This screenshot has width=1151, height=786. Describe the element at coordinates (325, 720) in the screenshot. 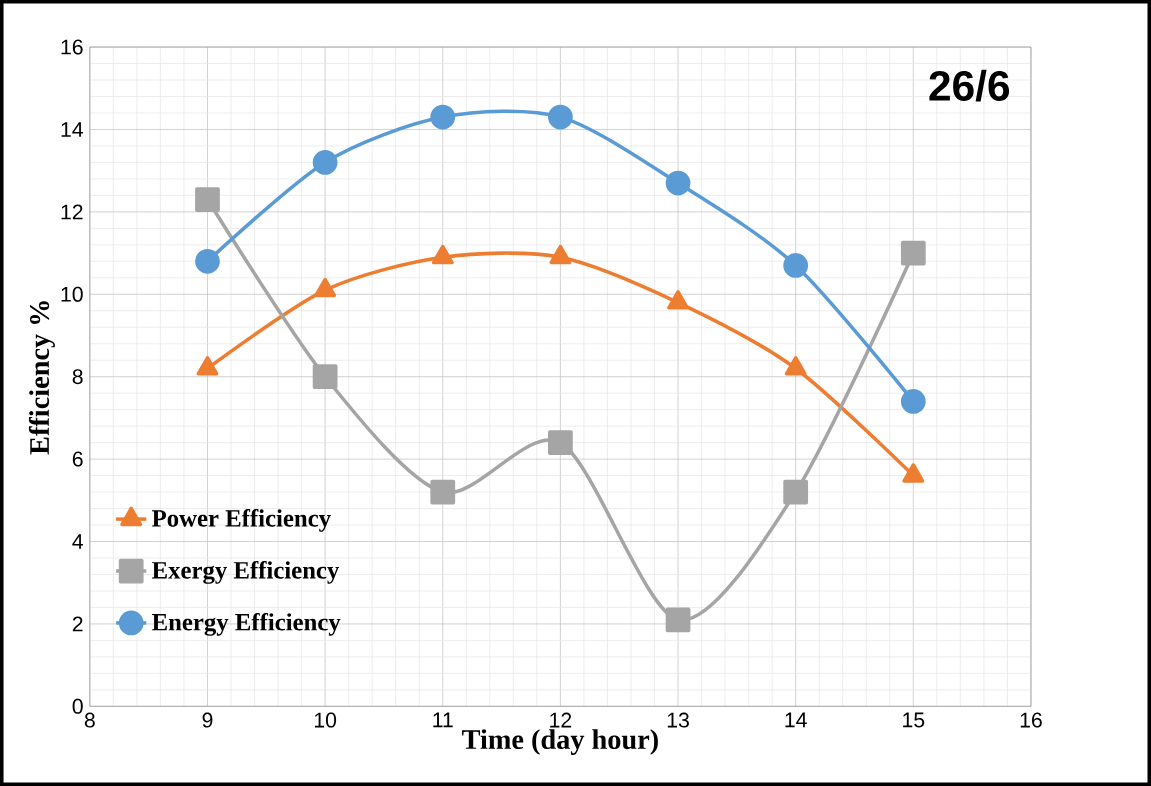

I see `x-tick-label: 10` at that location.